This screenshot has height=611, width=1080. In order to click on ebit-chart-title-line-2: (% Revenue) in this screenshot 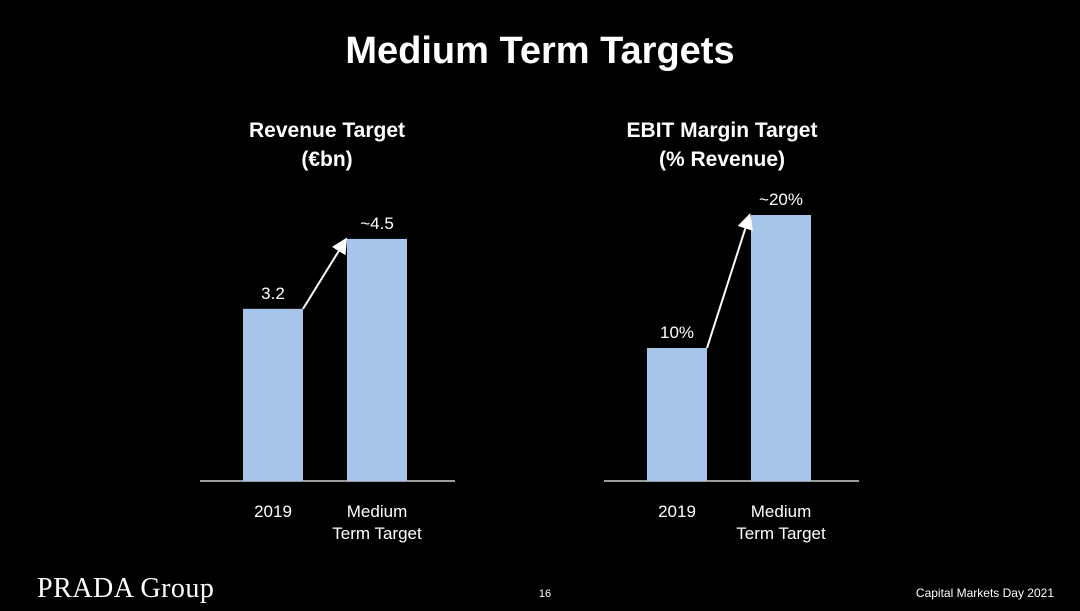, I will do `click(722, 159)`.